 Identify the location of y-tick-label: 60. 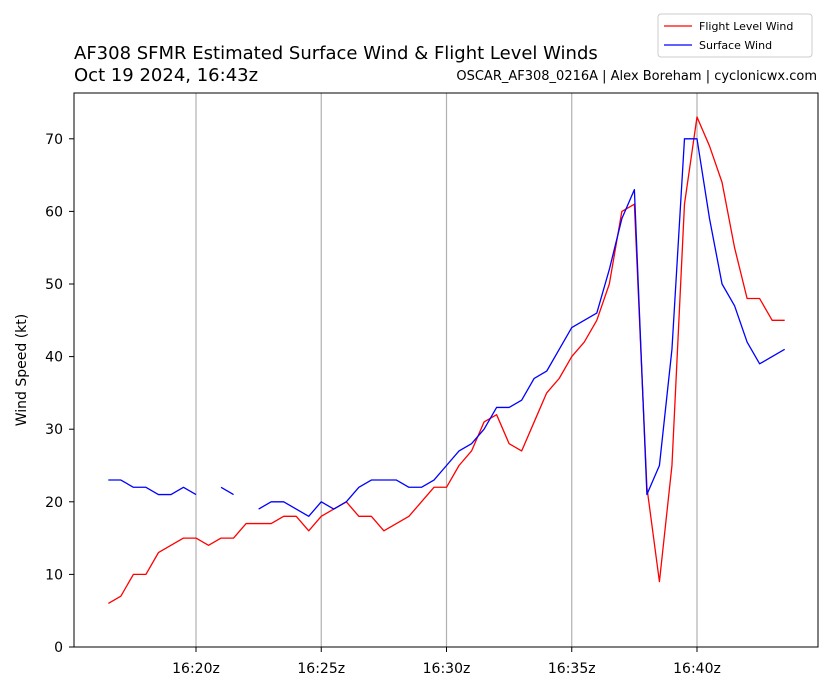
(54, 212).